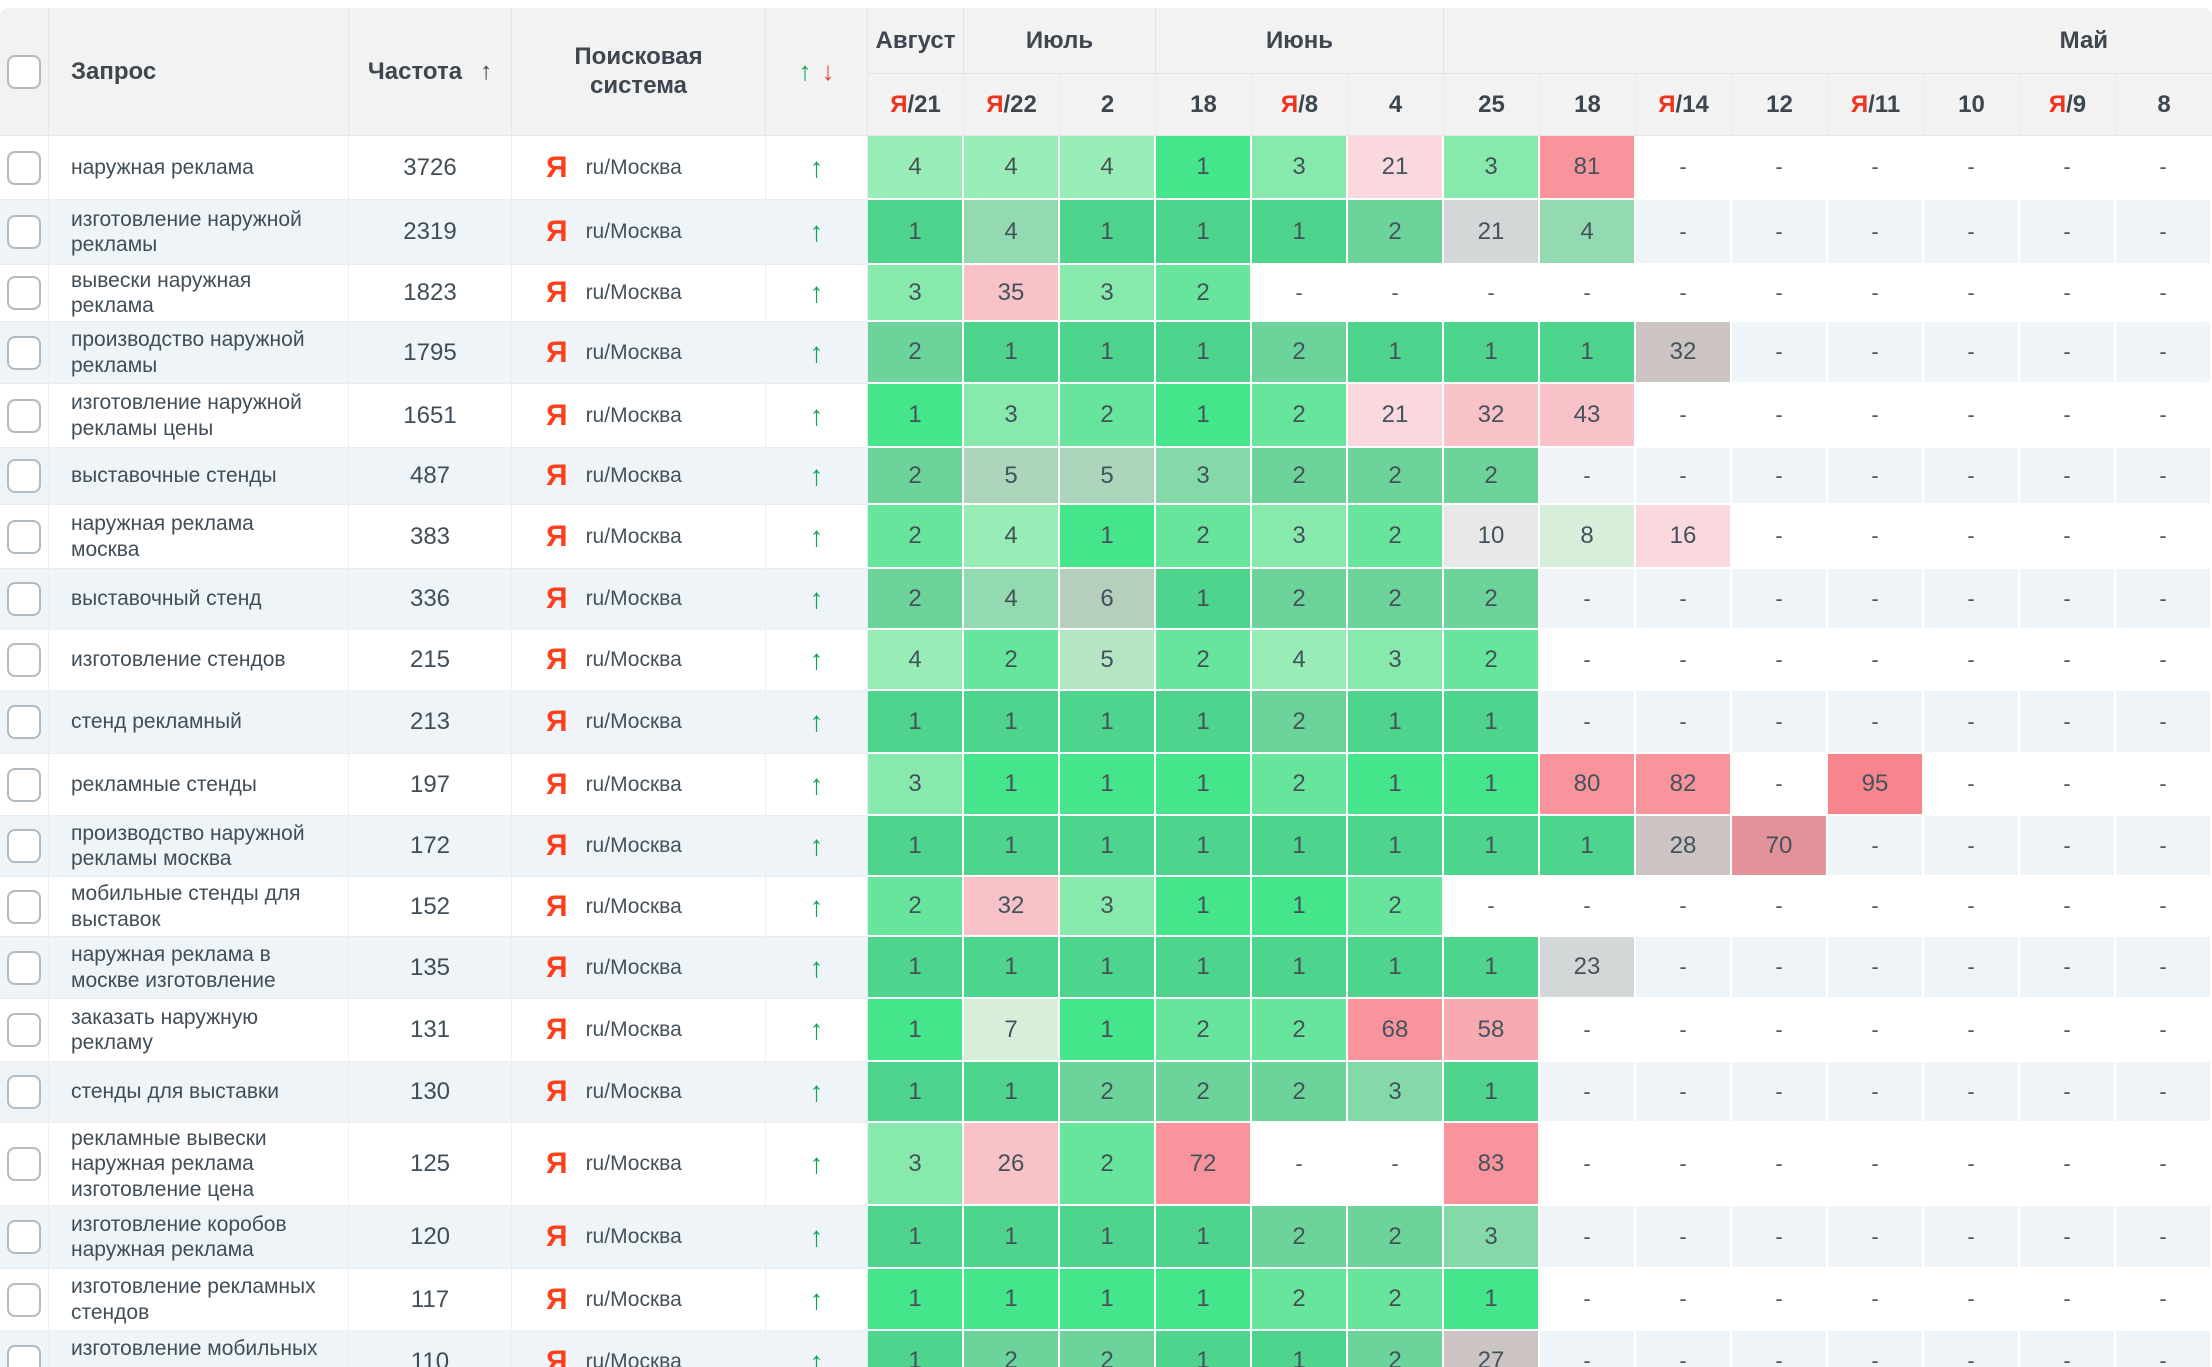 The width and height of the screenshot is (2212, 1367). Describe the element at coordinates (817, 72) in the screenshot. I see `column-header-trend: ↑ ↓` at that location.